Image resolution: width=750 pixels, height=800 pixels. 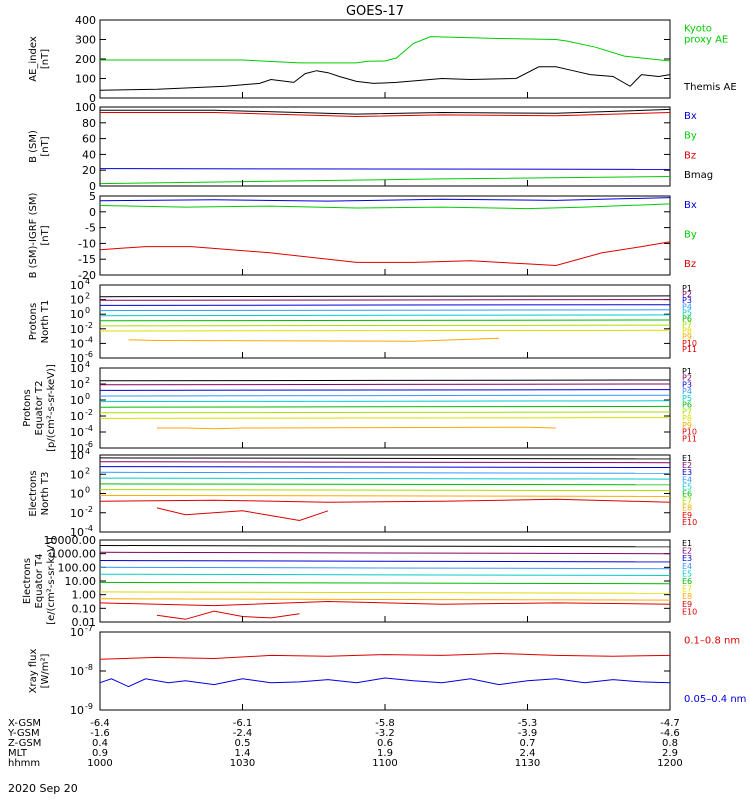 What do you see at coordinates (385, 723) in the screenshot?
I see `x-value: -5.8` at bounding box center [385, 723].